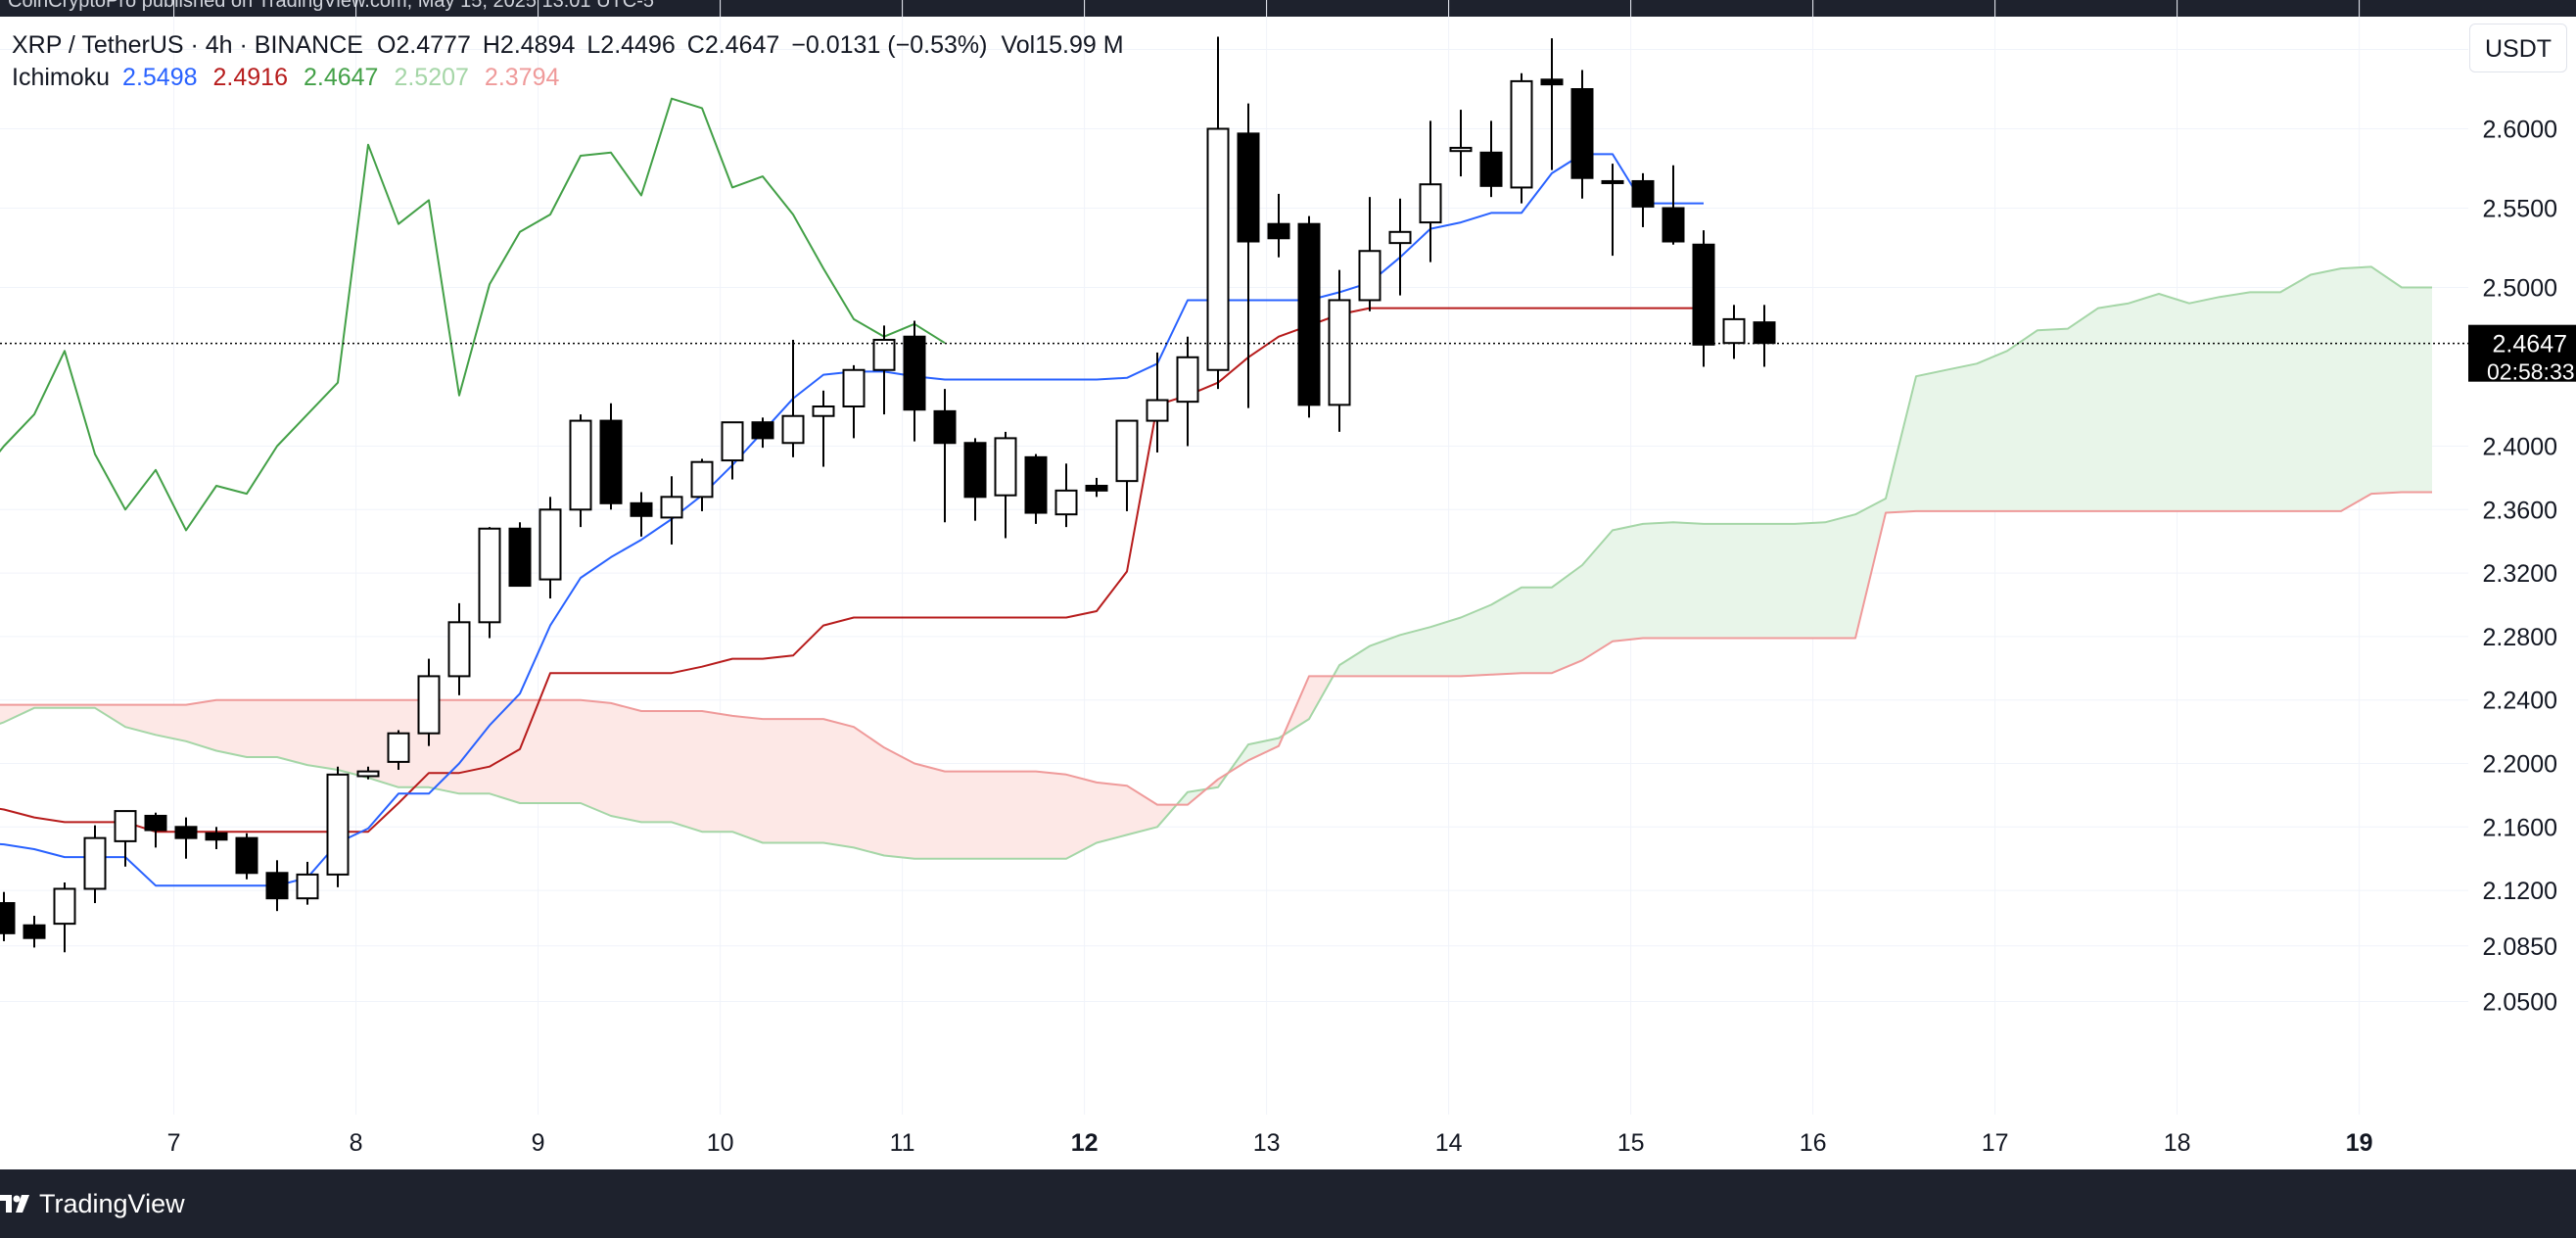 This screenshot has height=1238, width=2576. Describe the element at coordinates (14, 1204) in the screenshot. I see `tradingview-logo-icon` at that location.